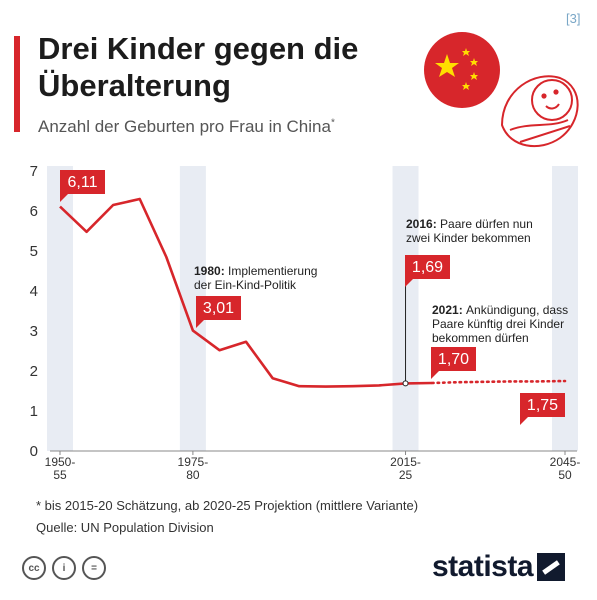 This screenshot has height=600, width=597. What do you see at coordinates (193, 462) in the screenshot?
I see `x-tick-label: 1975-` at bounding box center [193, 462].